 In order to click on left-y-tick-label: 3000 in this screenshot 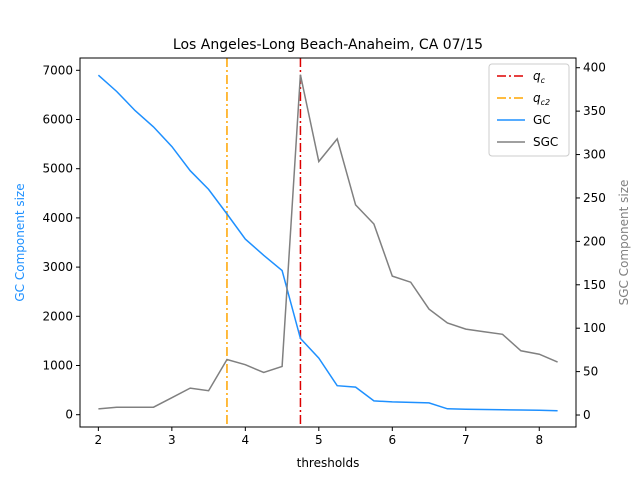, I will do `click(57, 267)`.